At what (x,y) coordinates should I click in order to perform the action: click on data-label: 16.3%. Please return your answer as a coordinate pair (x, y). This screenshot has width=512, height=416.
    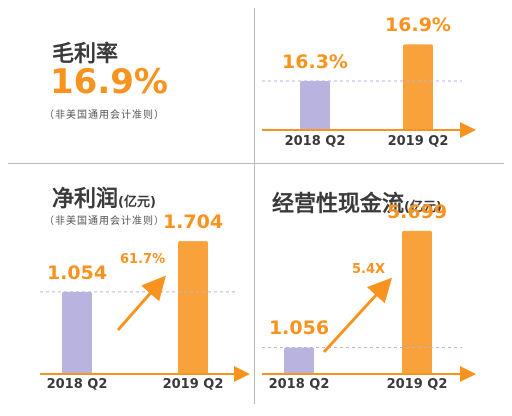
    Looking at the image, I should click on (315, 62).